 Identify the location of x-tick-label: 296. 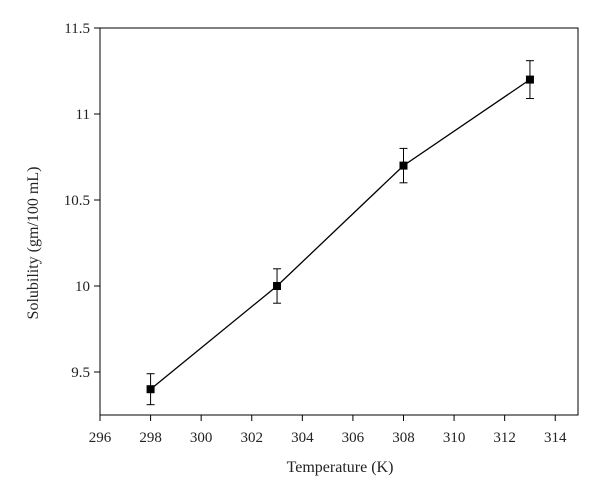
(100, 438).